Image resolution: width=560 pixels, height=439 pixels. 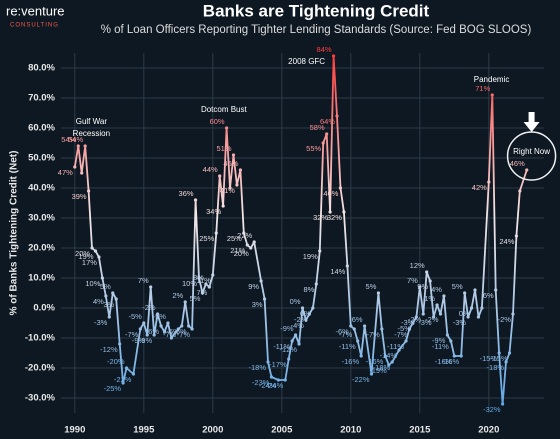 I want to click on data-label: 60%, so click(x=217, y=121).